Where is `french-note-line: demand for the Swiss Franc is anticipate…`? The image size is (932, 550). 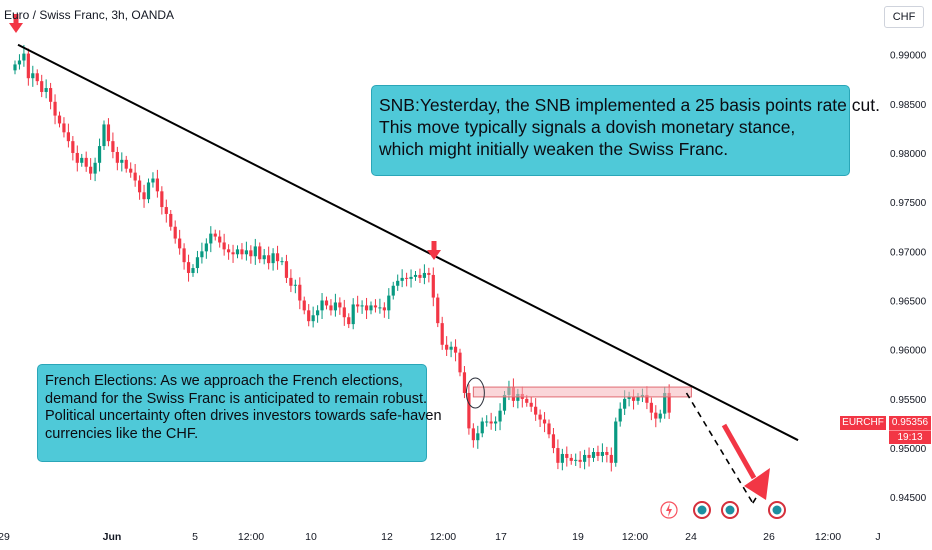
french-note-line: demand for the Swiss Franc is anticipate… is located at coordinates (236, 398).